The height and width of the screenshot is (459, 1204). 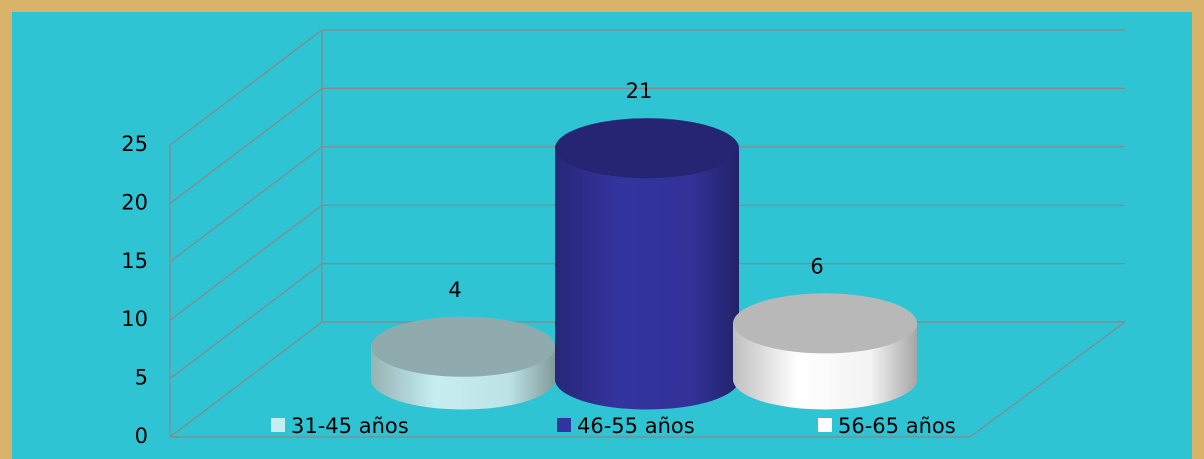 What do you see at coordinates (350, 426) in the screenshot?
I see `legend-label: 31-45 años` at bounding box center [350, 426].